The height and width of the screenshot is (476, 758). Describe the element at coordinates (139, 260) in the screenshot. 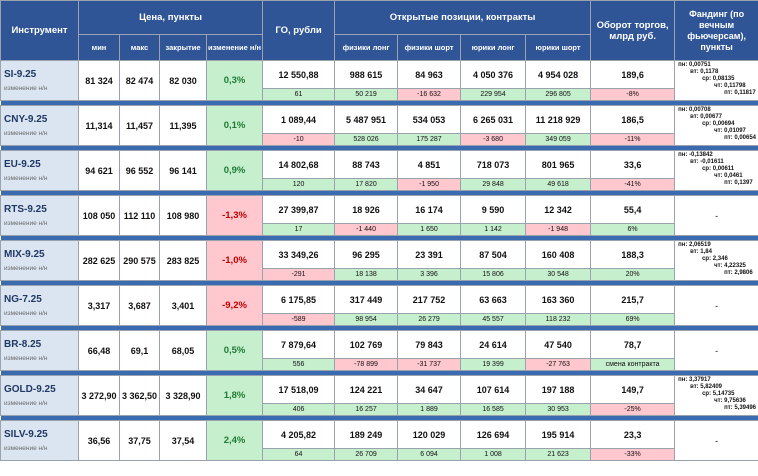

I see `price-max: 290 575` at that location.